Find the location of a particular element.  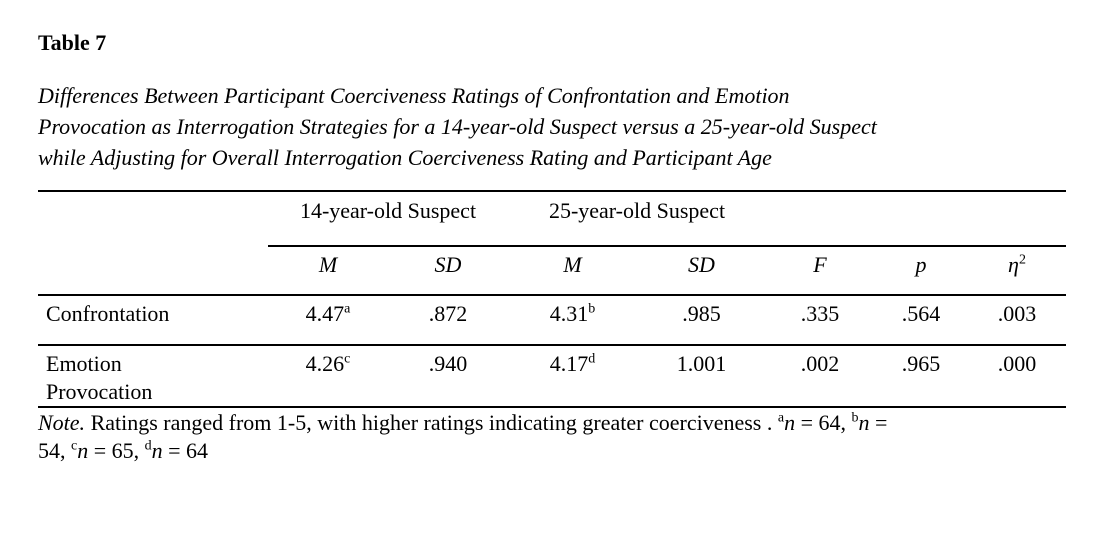

note-label: Note. is located at coordinates (62, 422).